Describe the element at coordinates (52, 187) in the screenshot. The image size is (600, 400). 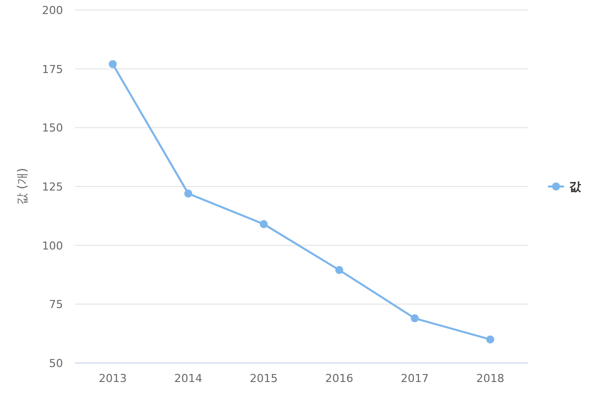
I see `y-tick-label: 125` at that location.